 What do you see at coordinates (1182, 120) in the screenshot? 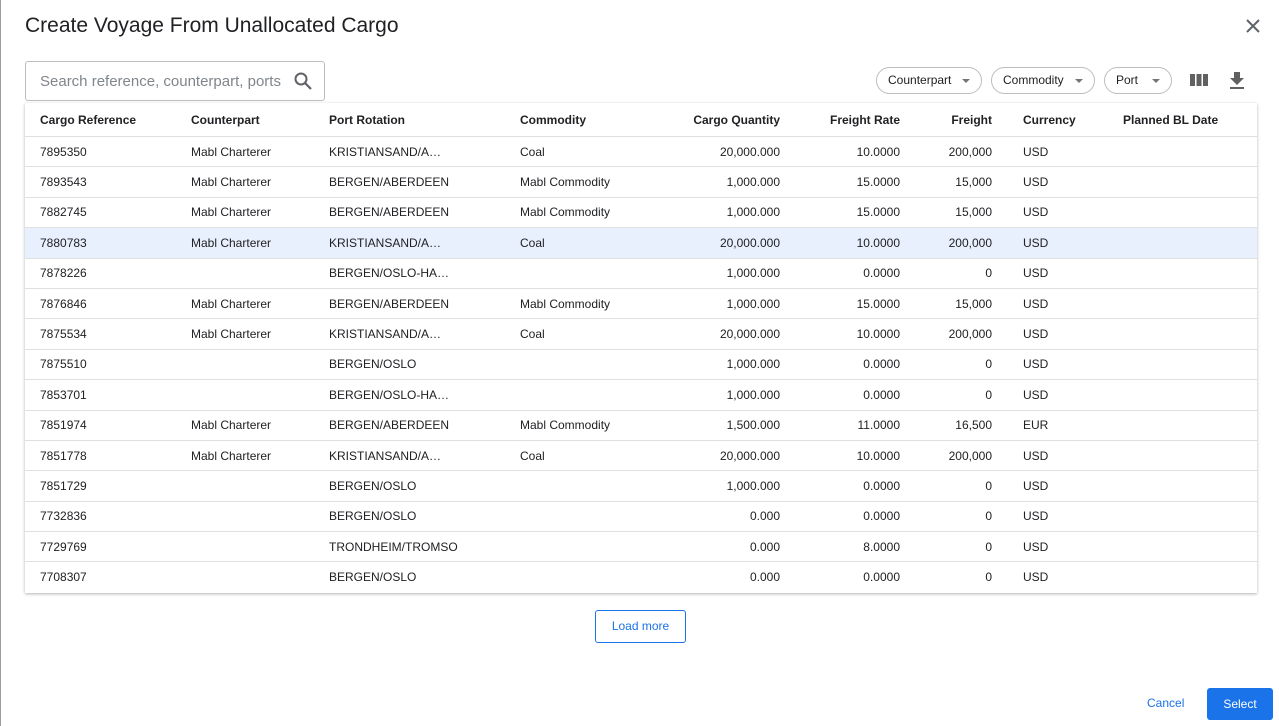
I see `column-header: Planned BL Date` at bounding box center [1182, 120].